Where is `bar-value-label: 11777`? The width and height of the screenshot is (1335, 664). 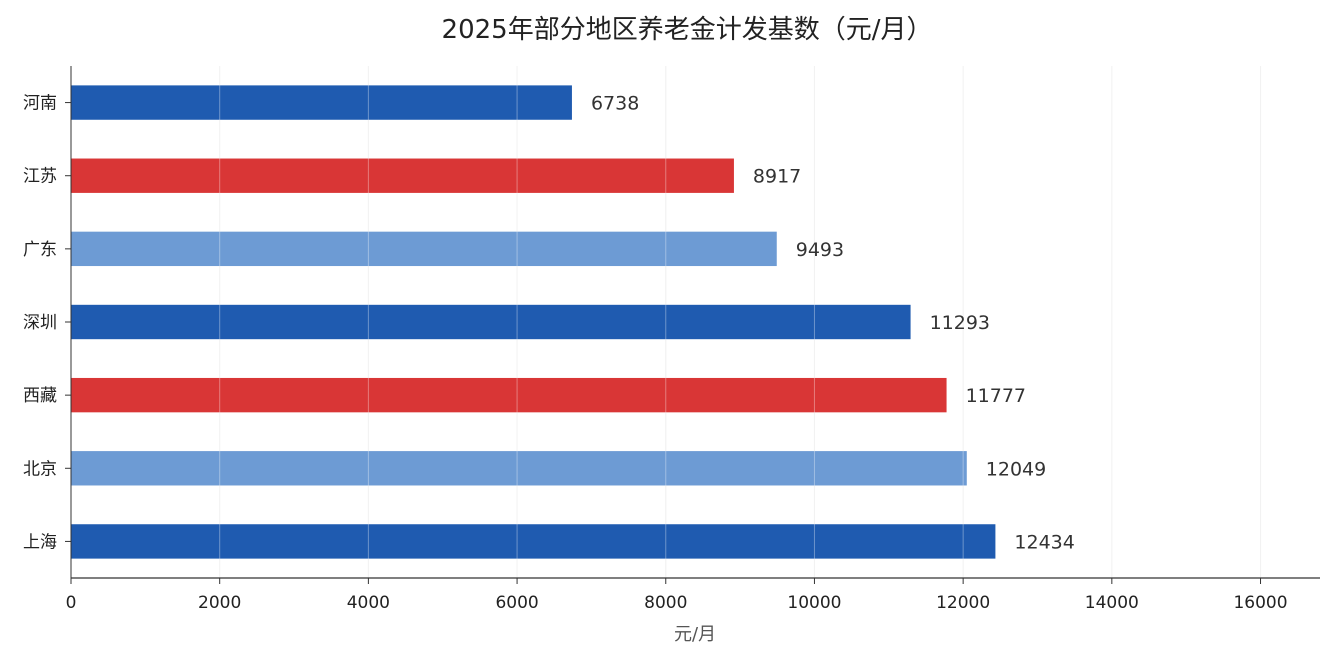 bar-value-label: 11777 is located at coordinates (996, 396).